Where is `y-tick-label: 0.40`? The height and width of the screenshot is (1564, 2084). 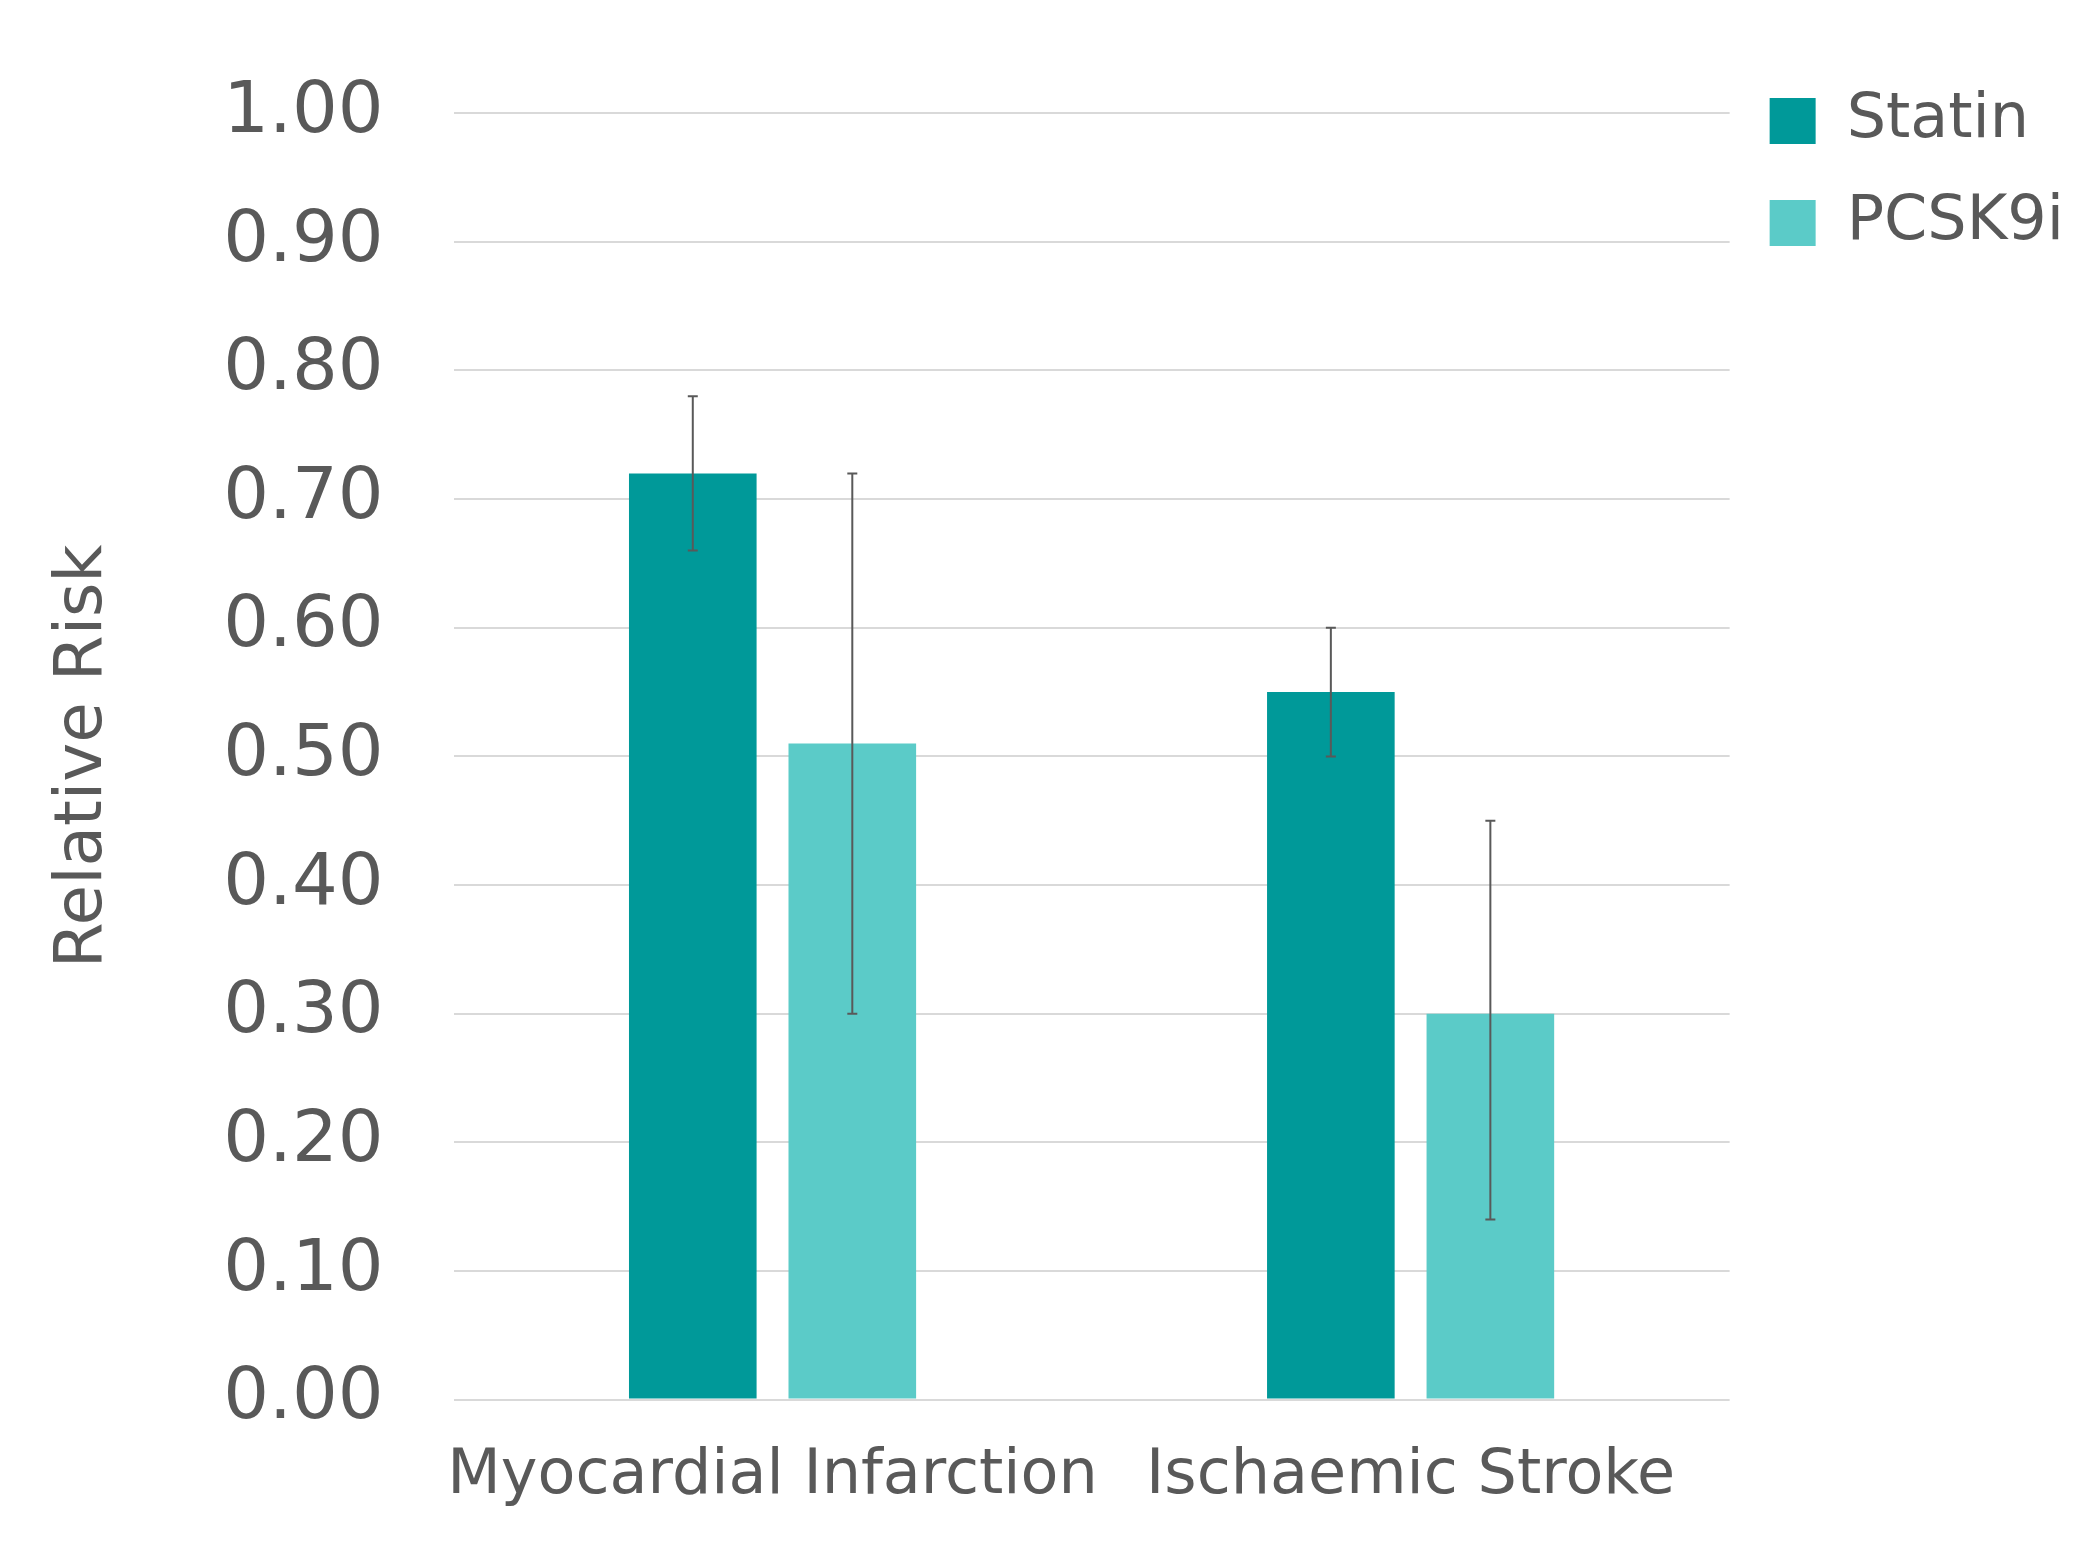
y-tick-label: 0.40 is located at coordinates (303, 878).